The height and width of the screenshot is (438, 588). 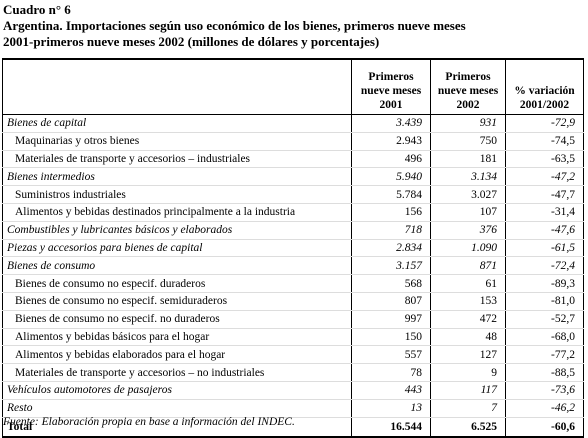 What do you see at coordinates (468, 390) in the screenshot?
I see `value-cell: 117` at bounding box center [468, 390].